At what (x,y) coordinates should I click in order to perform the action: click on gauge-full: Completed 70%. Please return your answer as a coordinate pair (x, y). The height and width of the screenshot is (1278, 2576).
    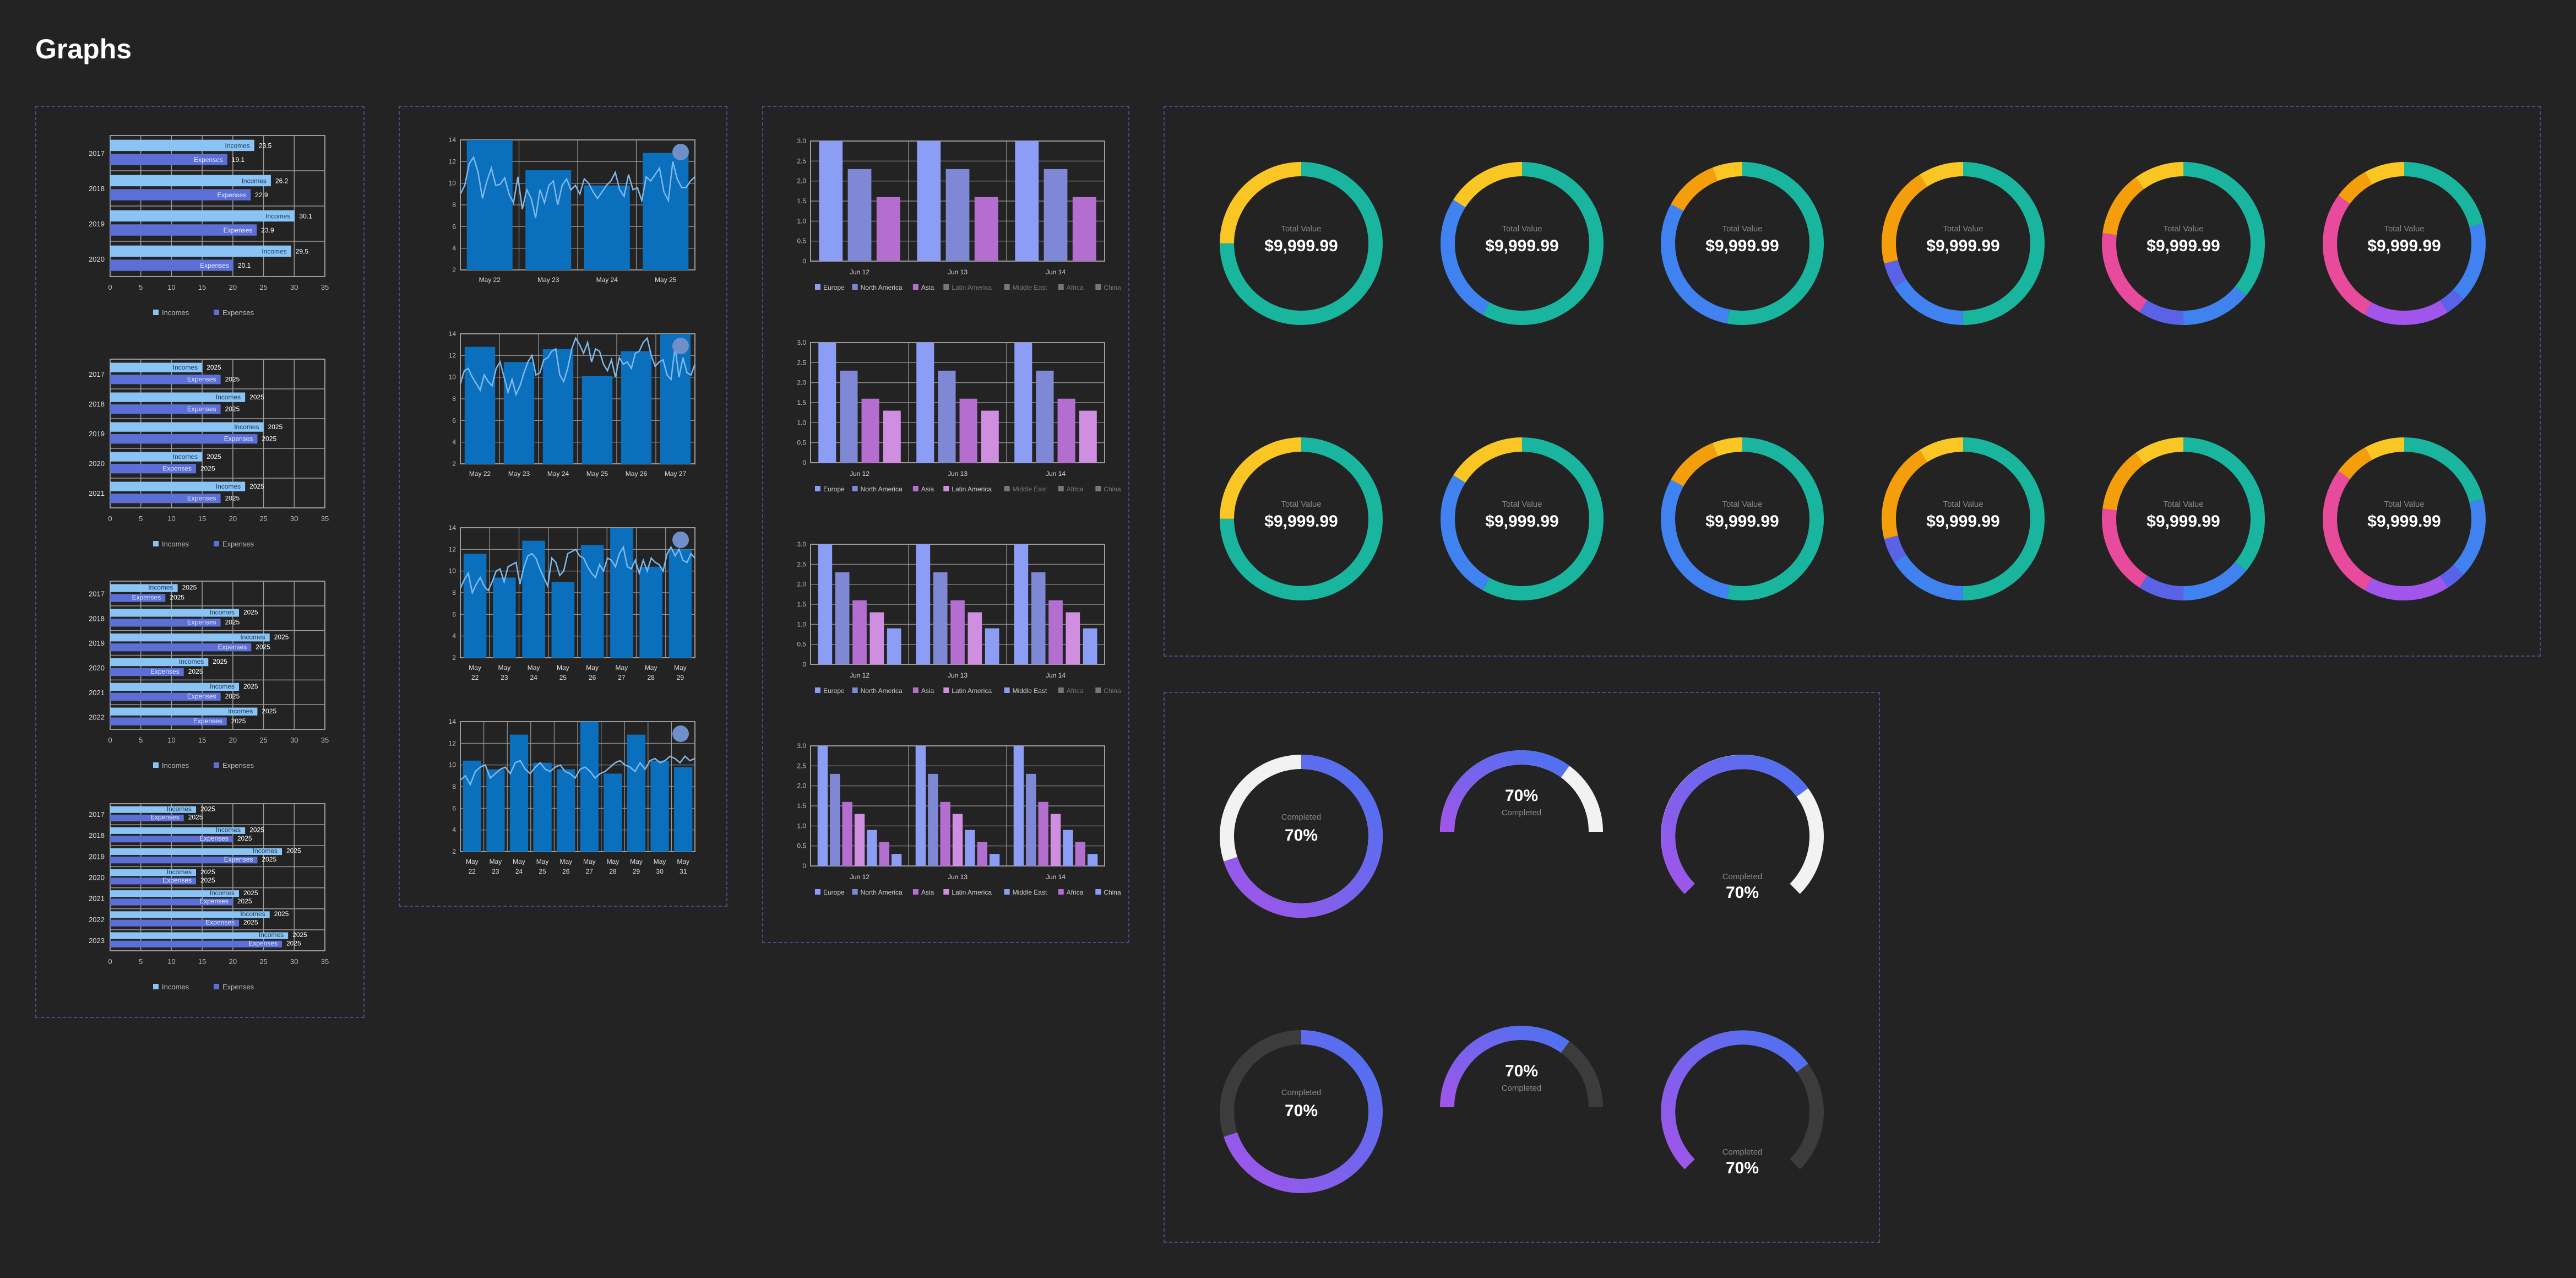
    Looking at the image, I should click on (1301, 836).